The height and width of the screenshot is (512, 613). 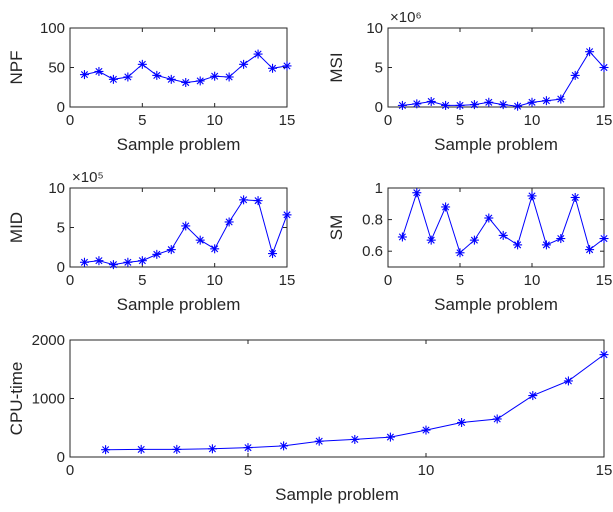 I want to click on x-tick-label: 0, so click(x=388, y=120).